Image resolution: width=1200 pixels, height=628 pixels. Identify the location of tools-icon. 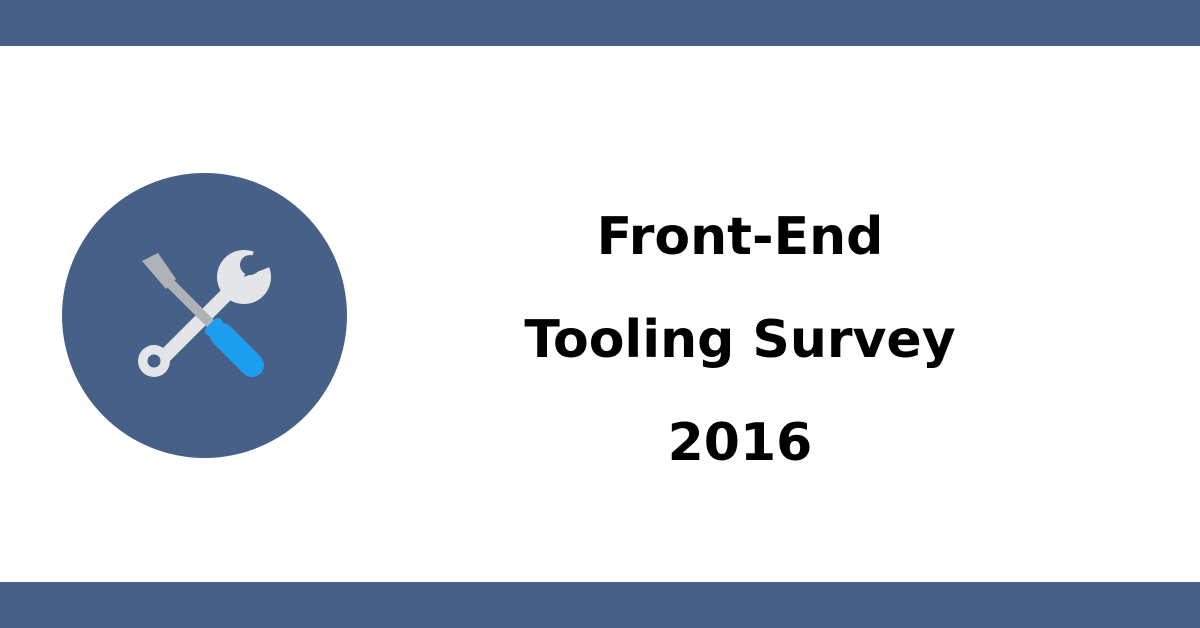
(204, 315).